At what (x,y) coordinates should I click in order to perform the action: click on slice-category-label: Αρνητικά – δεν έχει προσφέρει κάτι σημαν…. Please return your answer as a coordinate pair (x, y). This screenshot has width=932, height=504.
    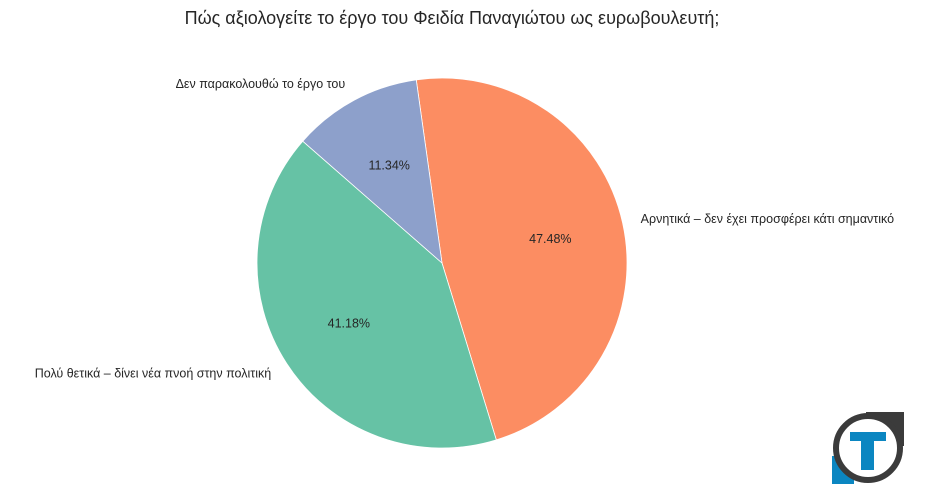
    Looking at the image, I should click on (767, 219).